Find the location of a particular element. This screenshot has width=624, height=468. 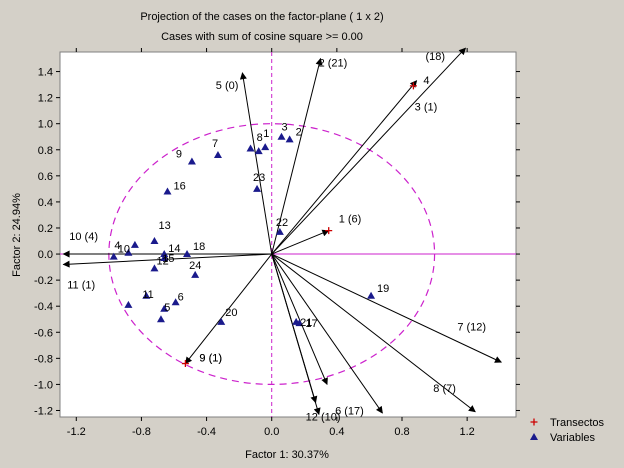

vector-label: 7 (12) is located at coordinates (471, 327).